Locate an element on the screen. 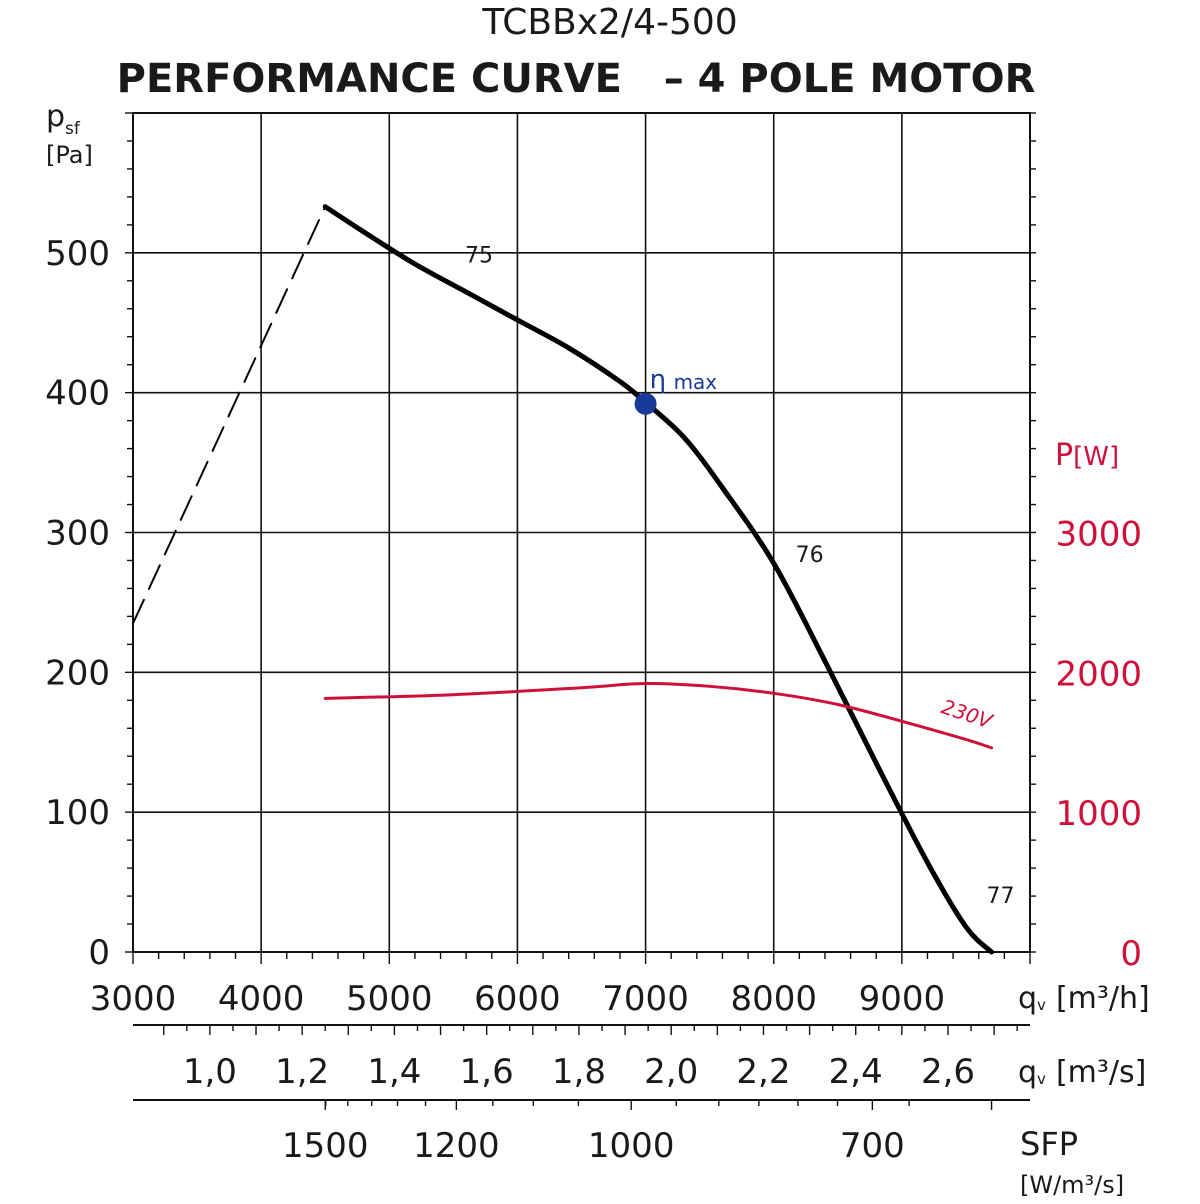  y-right-tick-label: 0 is located at coordinates (1131, 954).